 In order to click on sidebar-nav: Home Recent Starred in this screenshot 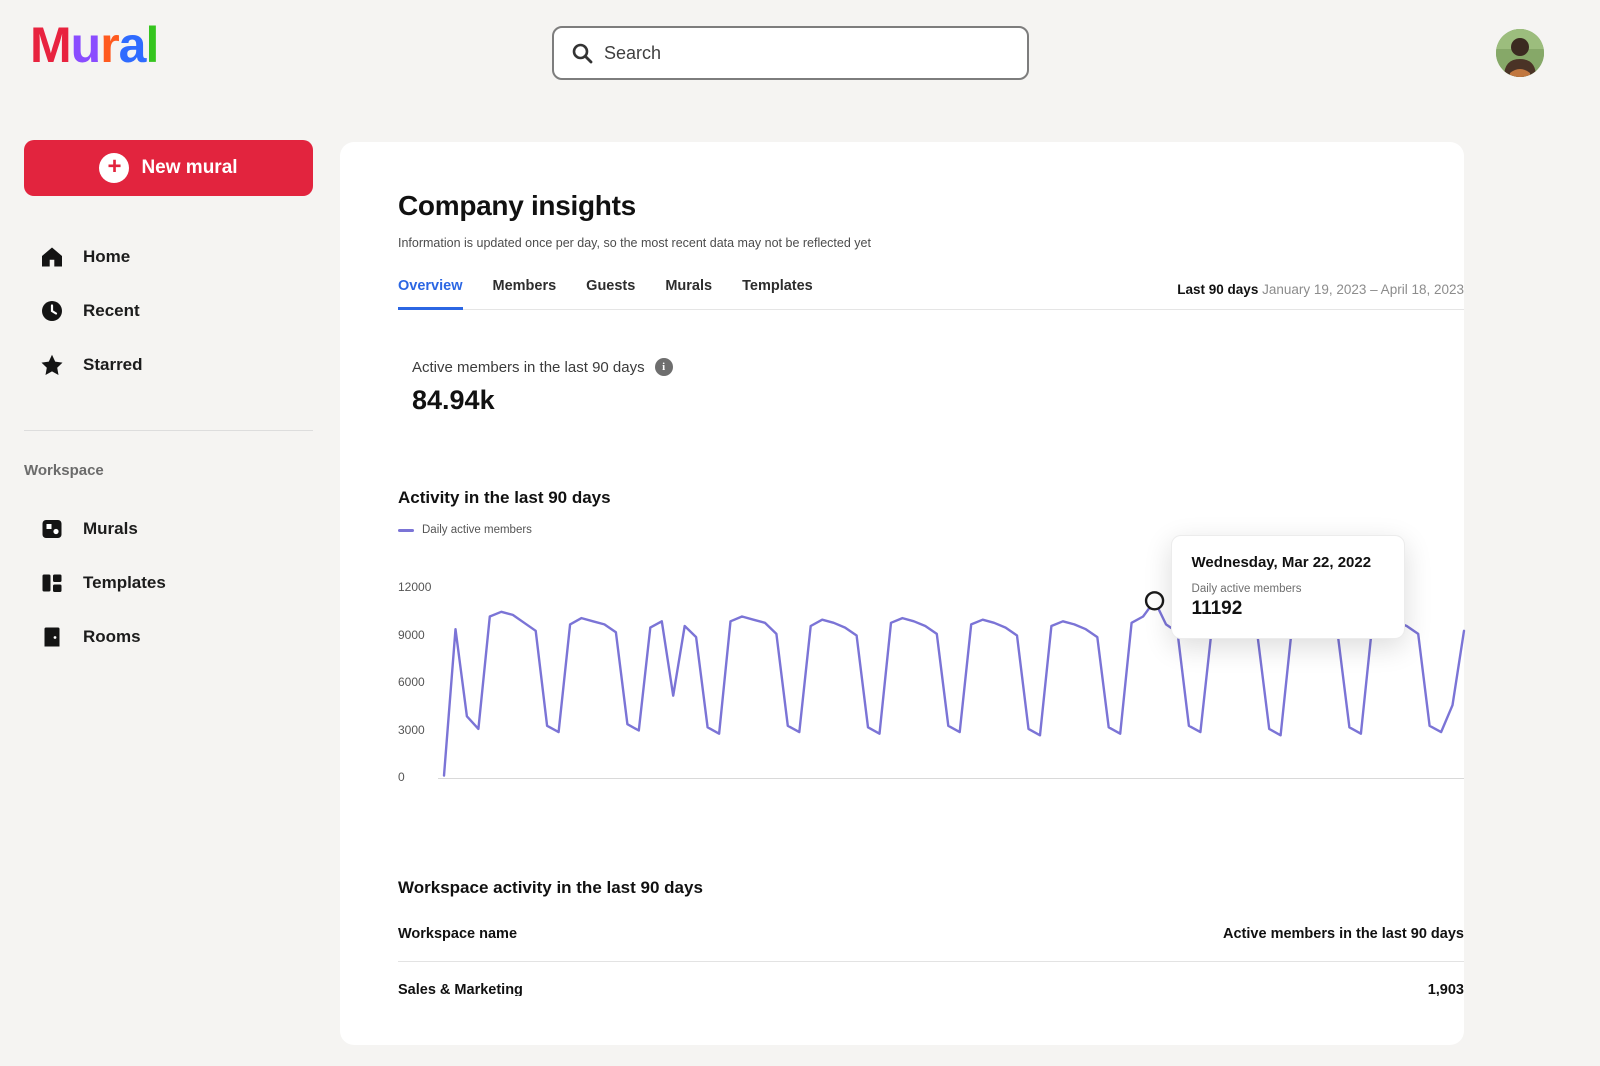, I will do `click(170, 311)`.